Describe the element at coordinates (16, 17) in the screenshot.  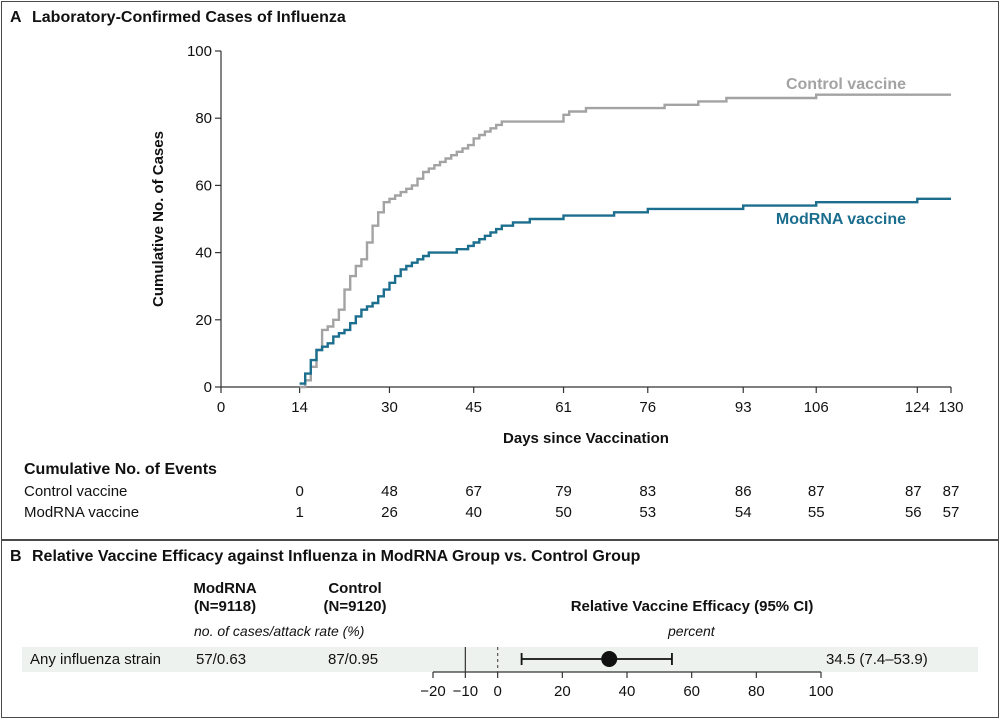
I see `panel-a-letter: A` at that location.